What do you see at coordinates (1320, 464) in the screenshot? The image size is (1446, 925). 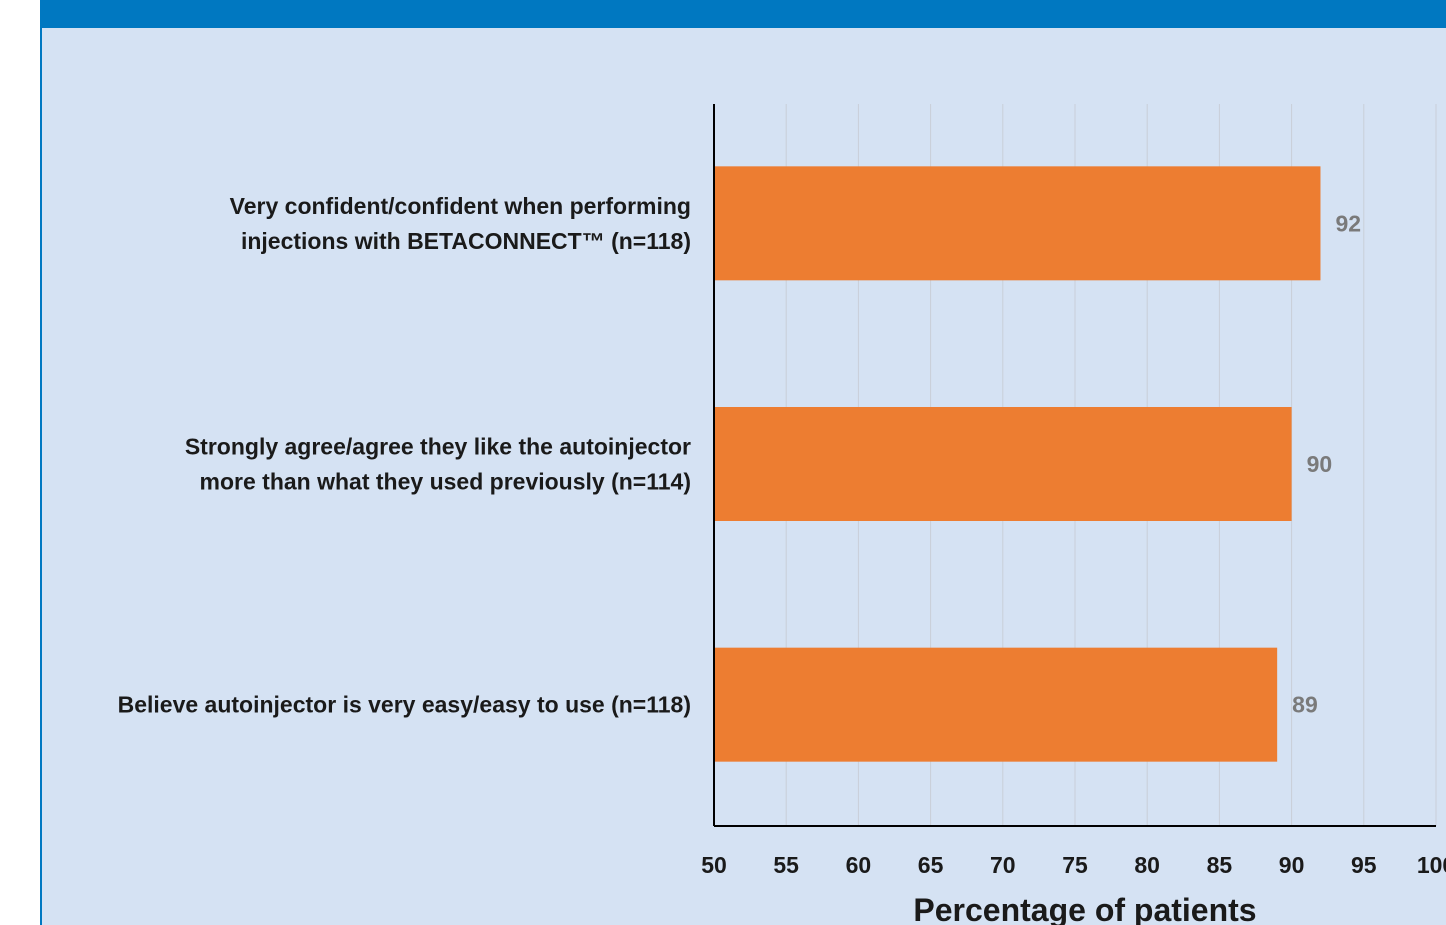 I see `data-label: 90` at bounding box center [1320, 464].